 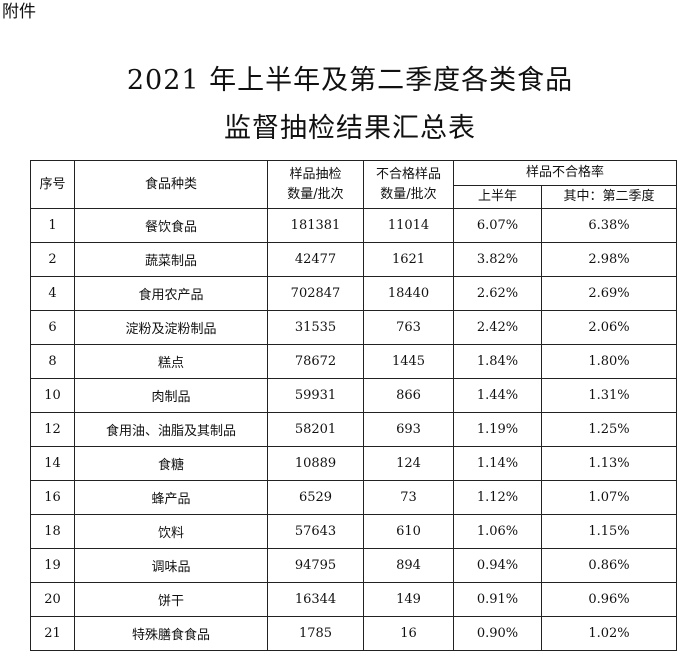 I want to click on cell-samples: 58201, so click(x=315, y=429).